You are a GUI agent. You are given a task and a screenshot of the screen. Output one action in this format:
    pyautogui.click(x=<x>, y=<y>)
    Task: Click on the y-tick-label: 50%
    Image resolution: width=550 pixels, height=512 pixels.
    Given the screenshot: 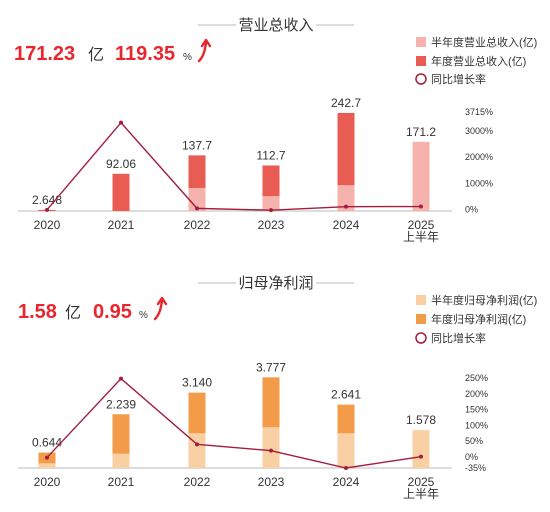 What is the action you would take?
    pyautogui.click(x=474, y=441)
    